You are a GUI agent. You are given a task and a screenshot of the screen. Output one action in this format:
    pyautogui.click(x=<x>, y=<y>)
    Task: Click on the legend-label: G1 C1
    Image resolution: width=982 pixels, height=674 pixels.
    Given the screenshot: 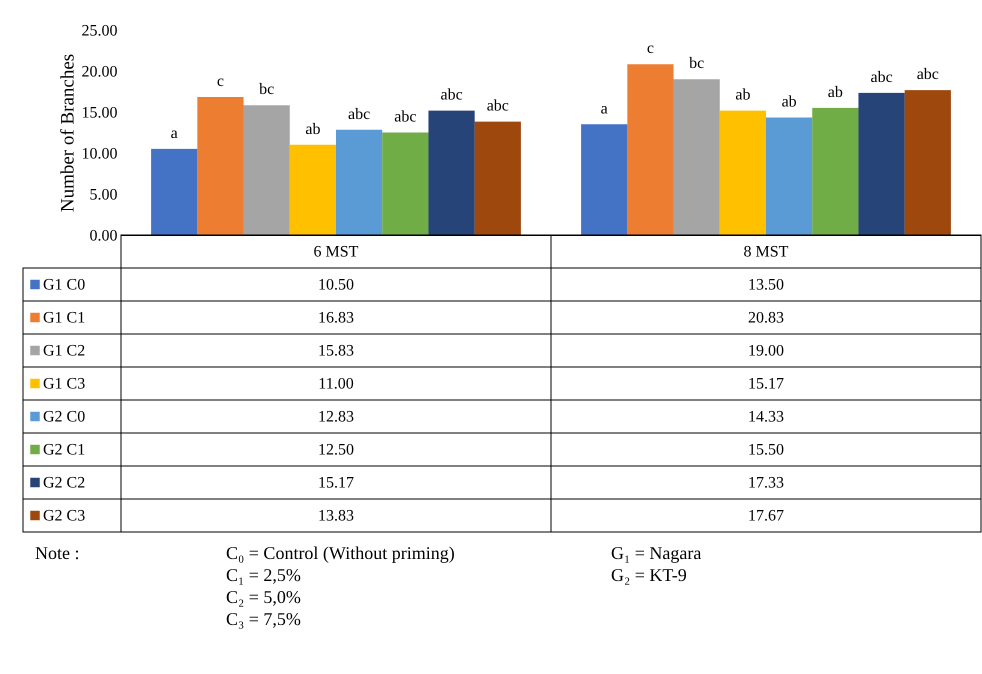 What is the action you would take?
    pyautogui.click(x=64, y=318)
    